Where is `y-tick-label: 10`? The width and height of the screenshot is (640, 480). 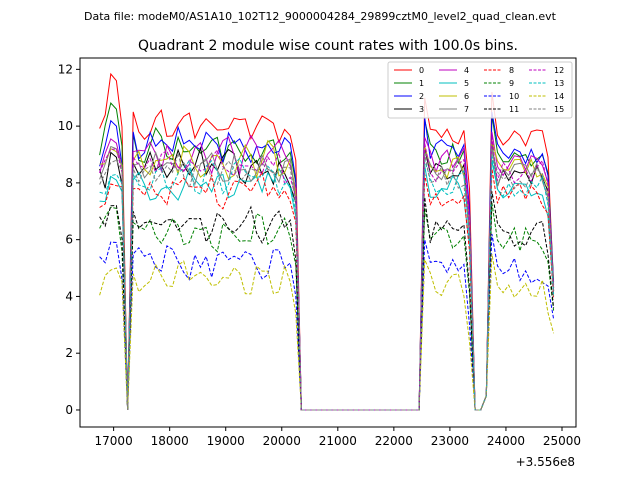 y-tick-label: 10 is located at coordinates (65, 126).